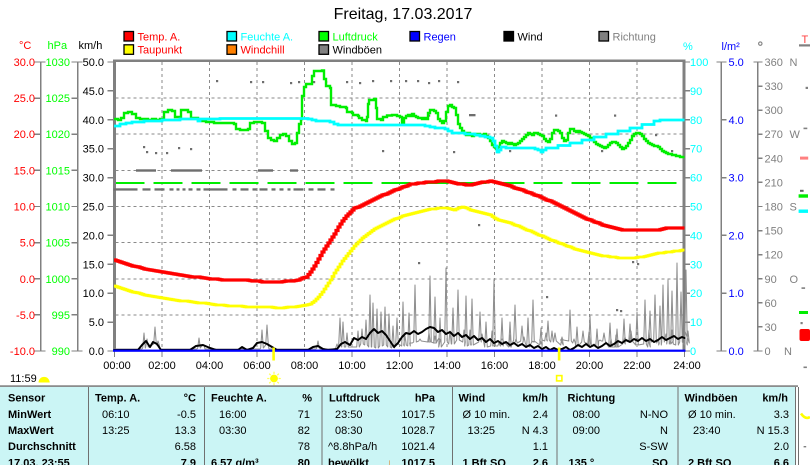 Image resolution: width=810 pixels, height=465 pixels. Describe the element at coordinates (93, 63) in the screenshot. I see `svg-text: 50.0` at that location.